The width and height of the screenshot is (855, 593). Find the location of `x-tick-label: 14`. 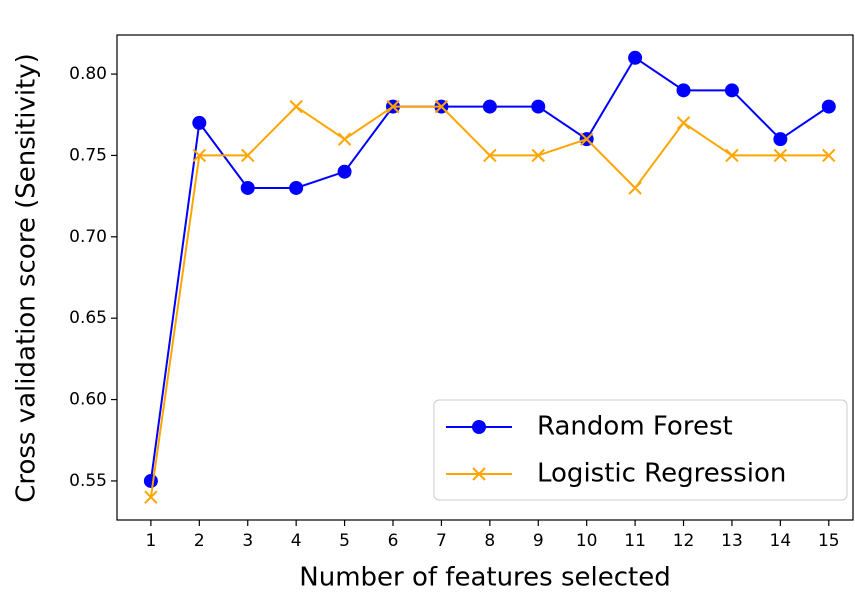

x-tick-label: 14 is located at coordinates (781, 541).